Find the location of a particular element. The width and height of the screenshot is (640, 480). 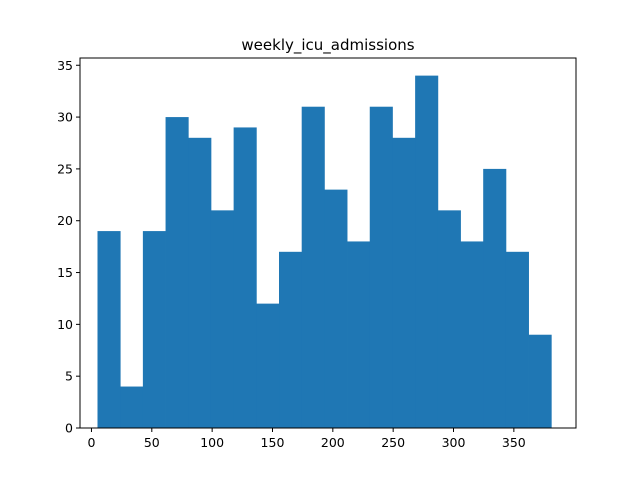

x-axis-ticks: 0 50 100 150 200 250 300 350 is located at coordinates (306, 439).